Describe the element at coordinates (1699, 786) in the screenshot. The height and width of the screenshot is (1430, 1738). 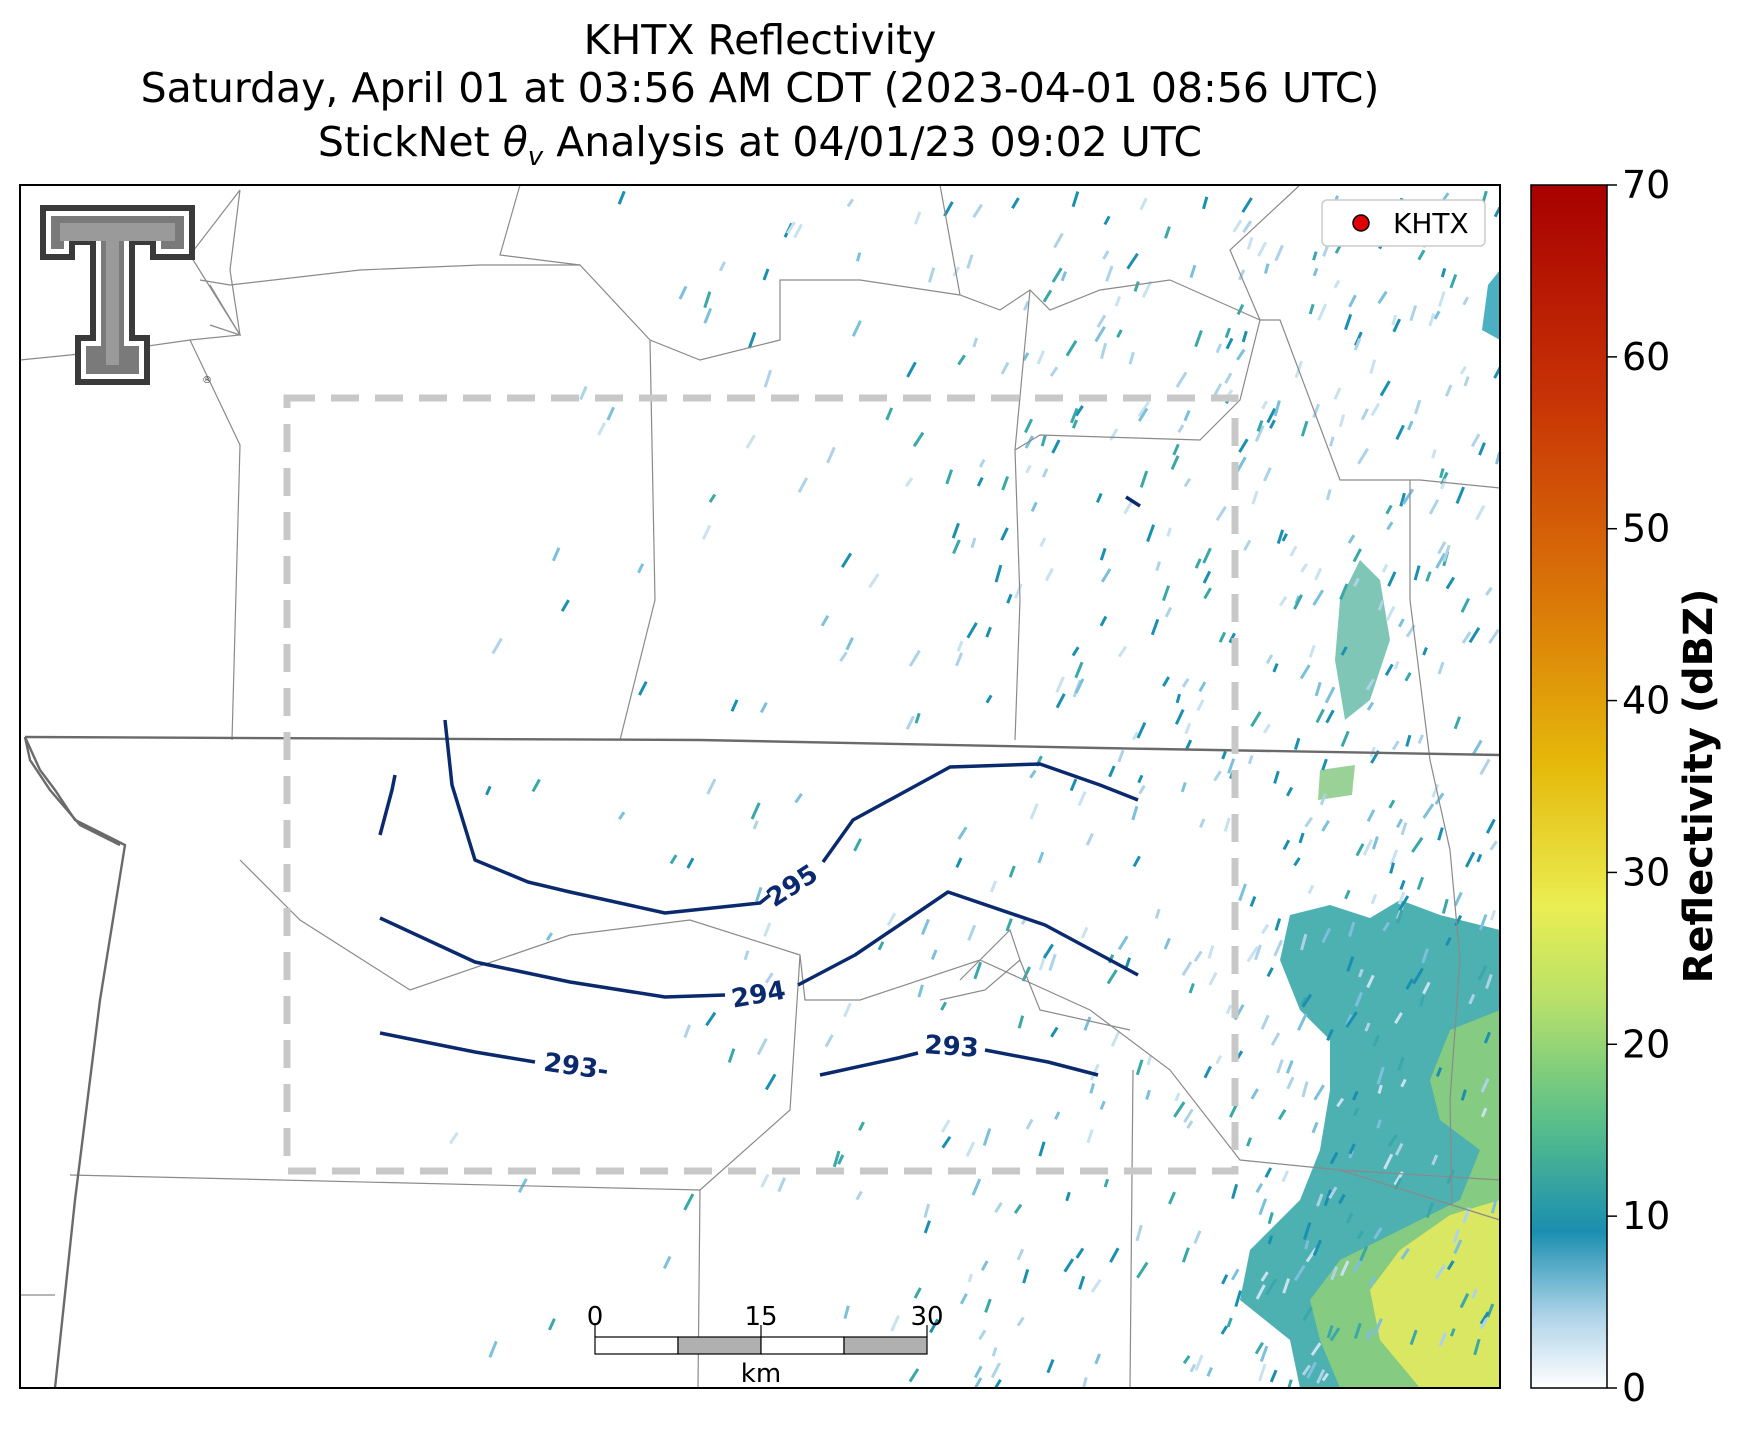
I see `colorbar-label: Reflectivity (dBZ)` at that location.